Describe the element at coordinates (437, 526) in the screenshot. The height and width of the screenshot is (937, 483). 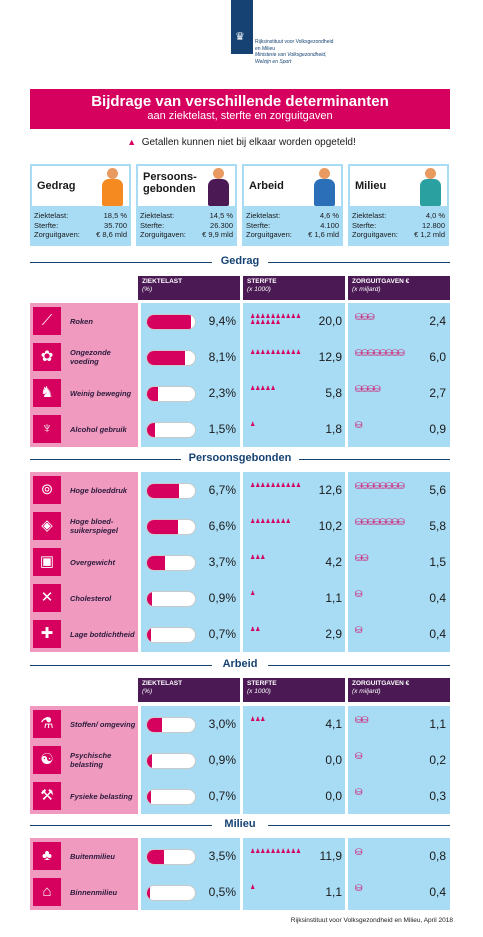
I see `zorguitgaven-value: 5,8` at that location.